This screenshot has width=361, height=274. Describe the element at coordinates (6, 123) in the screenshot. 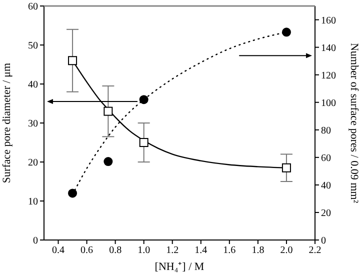

I see `y-axis-title: Surface pore diameter / μm` at that location.